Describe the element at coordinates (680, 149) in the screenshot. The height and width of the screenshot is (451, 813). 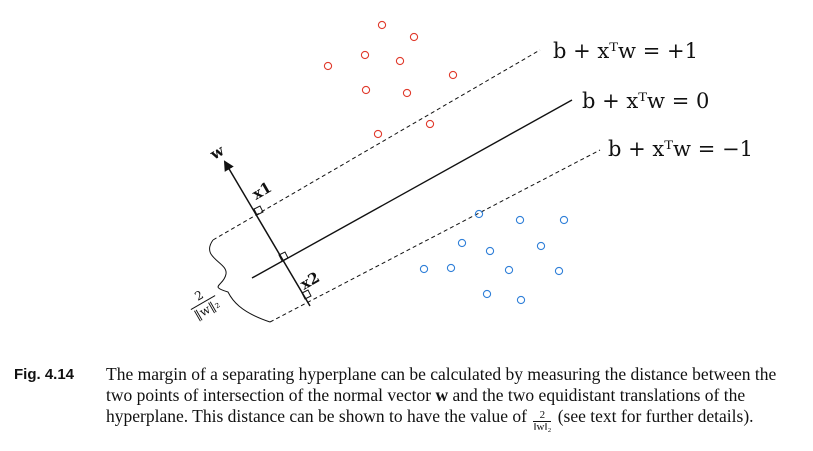
I see `equation-minus-one: b + xᵀw = −1` at that location.